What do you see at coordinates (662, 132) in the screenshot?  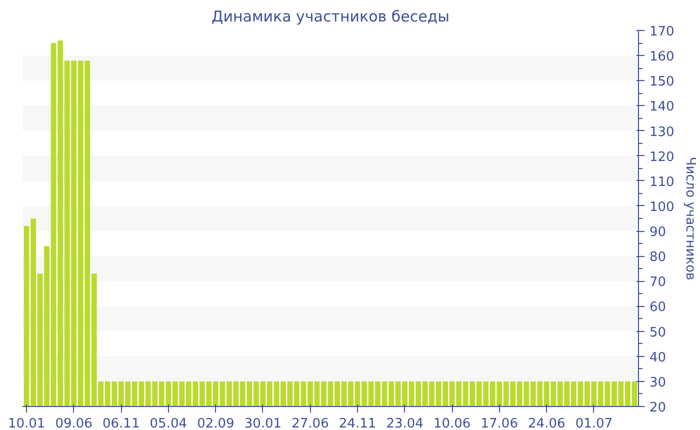 I see `y-tick-label: 130` at bounding box center [662, 132].